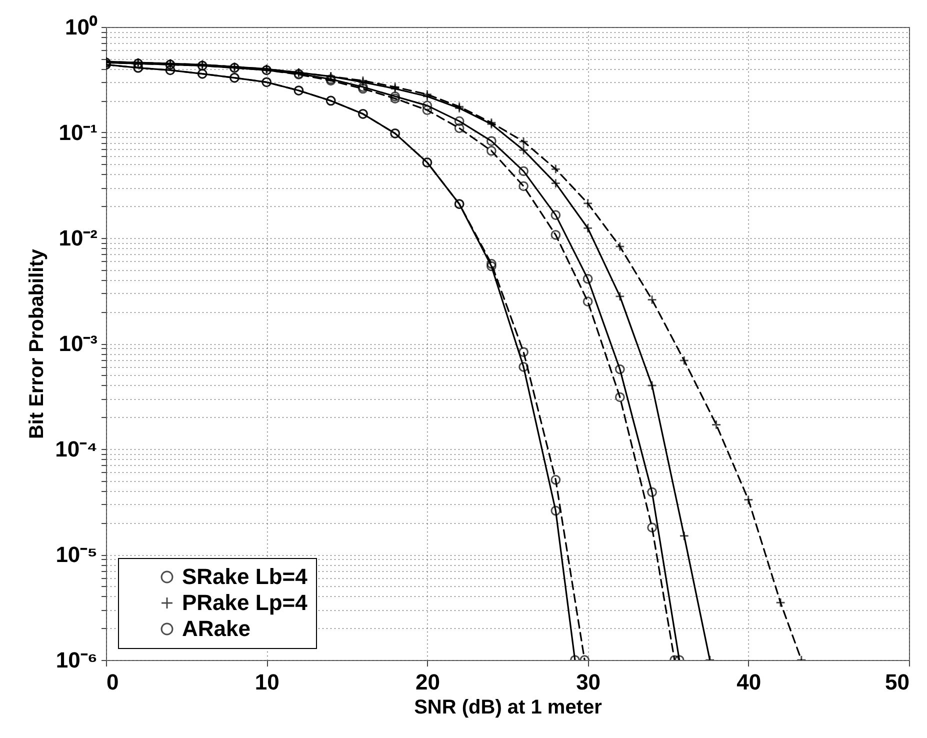  Describe the element at coordinates (267, 682) in the screenshot. I see `x-tick-label: 10` at that location.